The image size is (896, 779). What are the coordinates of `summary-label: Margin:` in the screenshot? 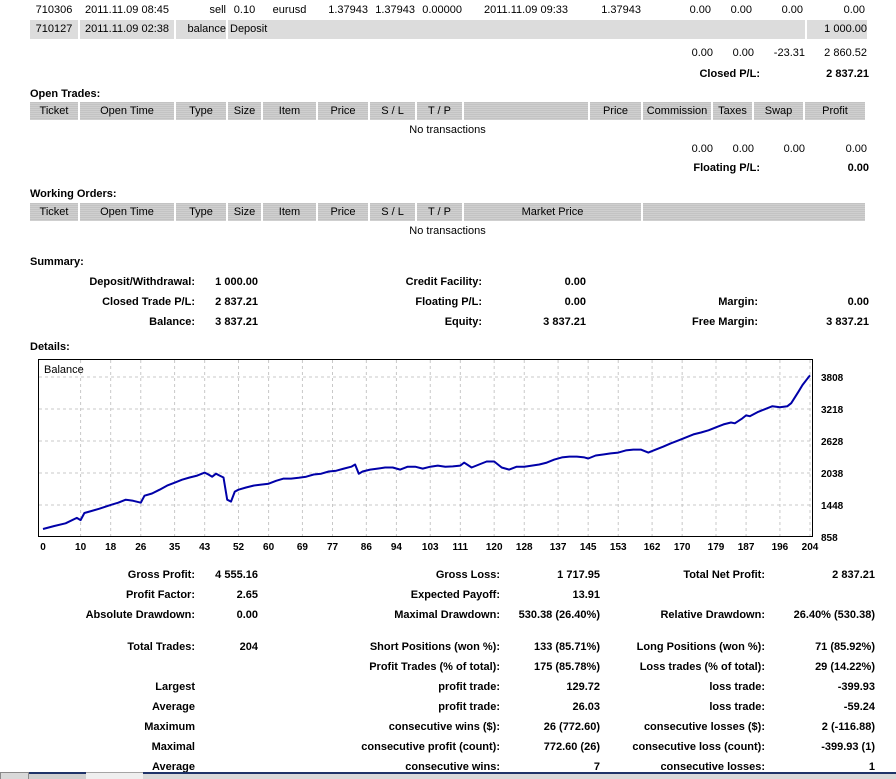 It's located at (738, 302).